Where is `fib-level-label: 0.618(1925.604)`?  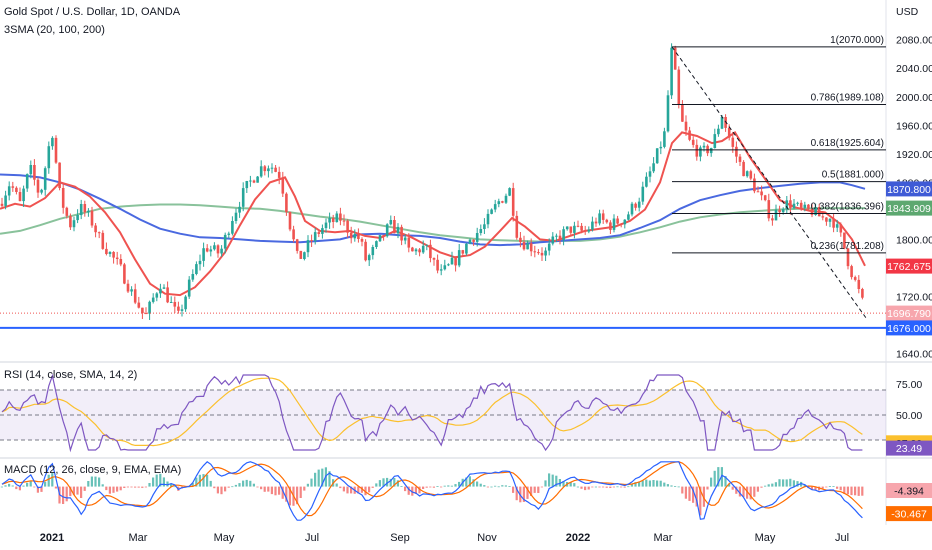
fib-level-label: 0.618(1925.604) is located at coordinates (847, 143).